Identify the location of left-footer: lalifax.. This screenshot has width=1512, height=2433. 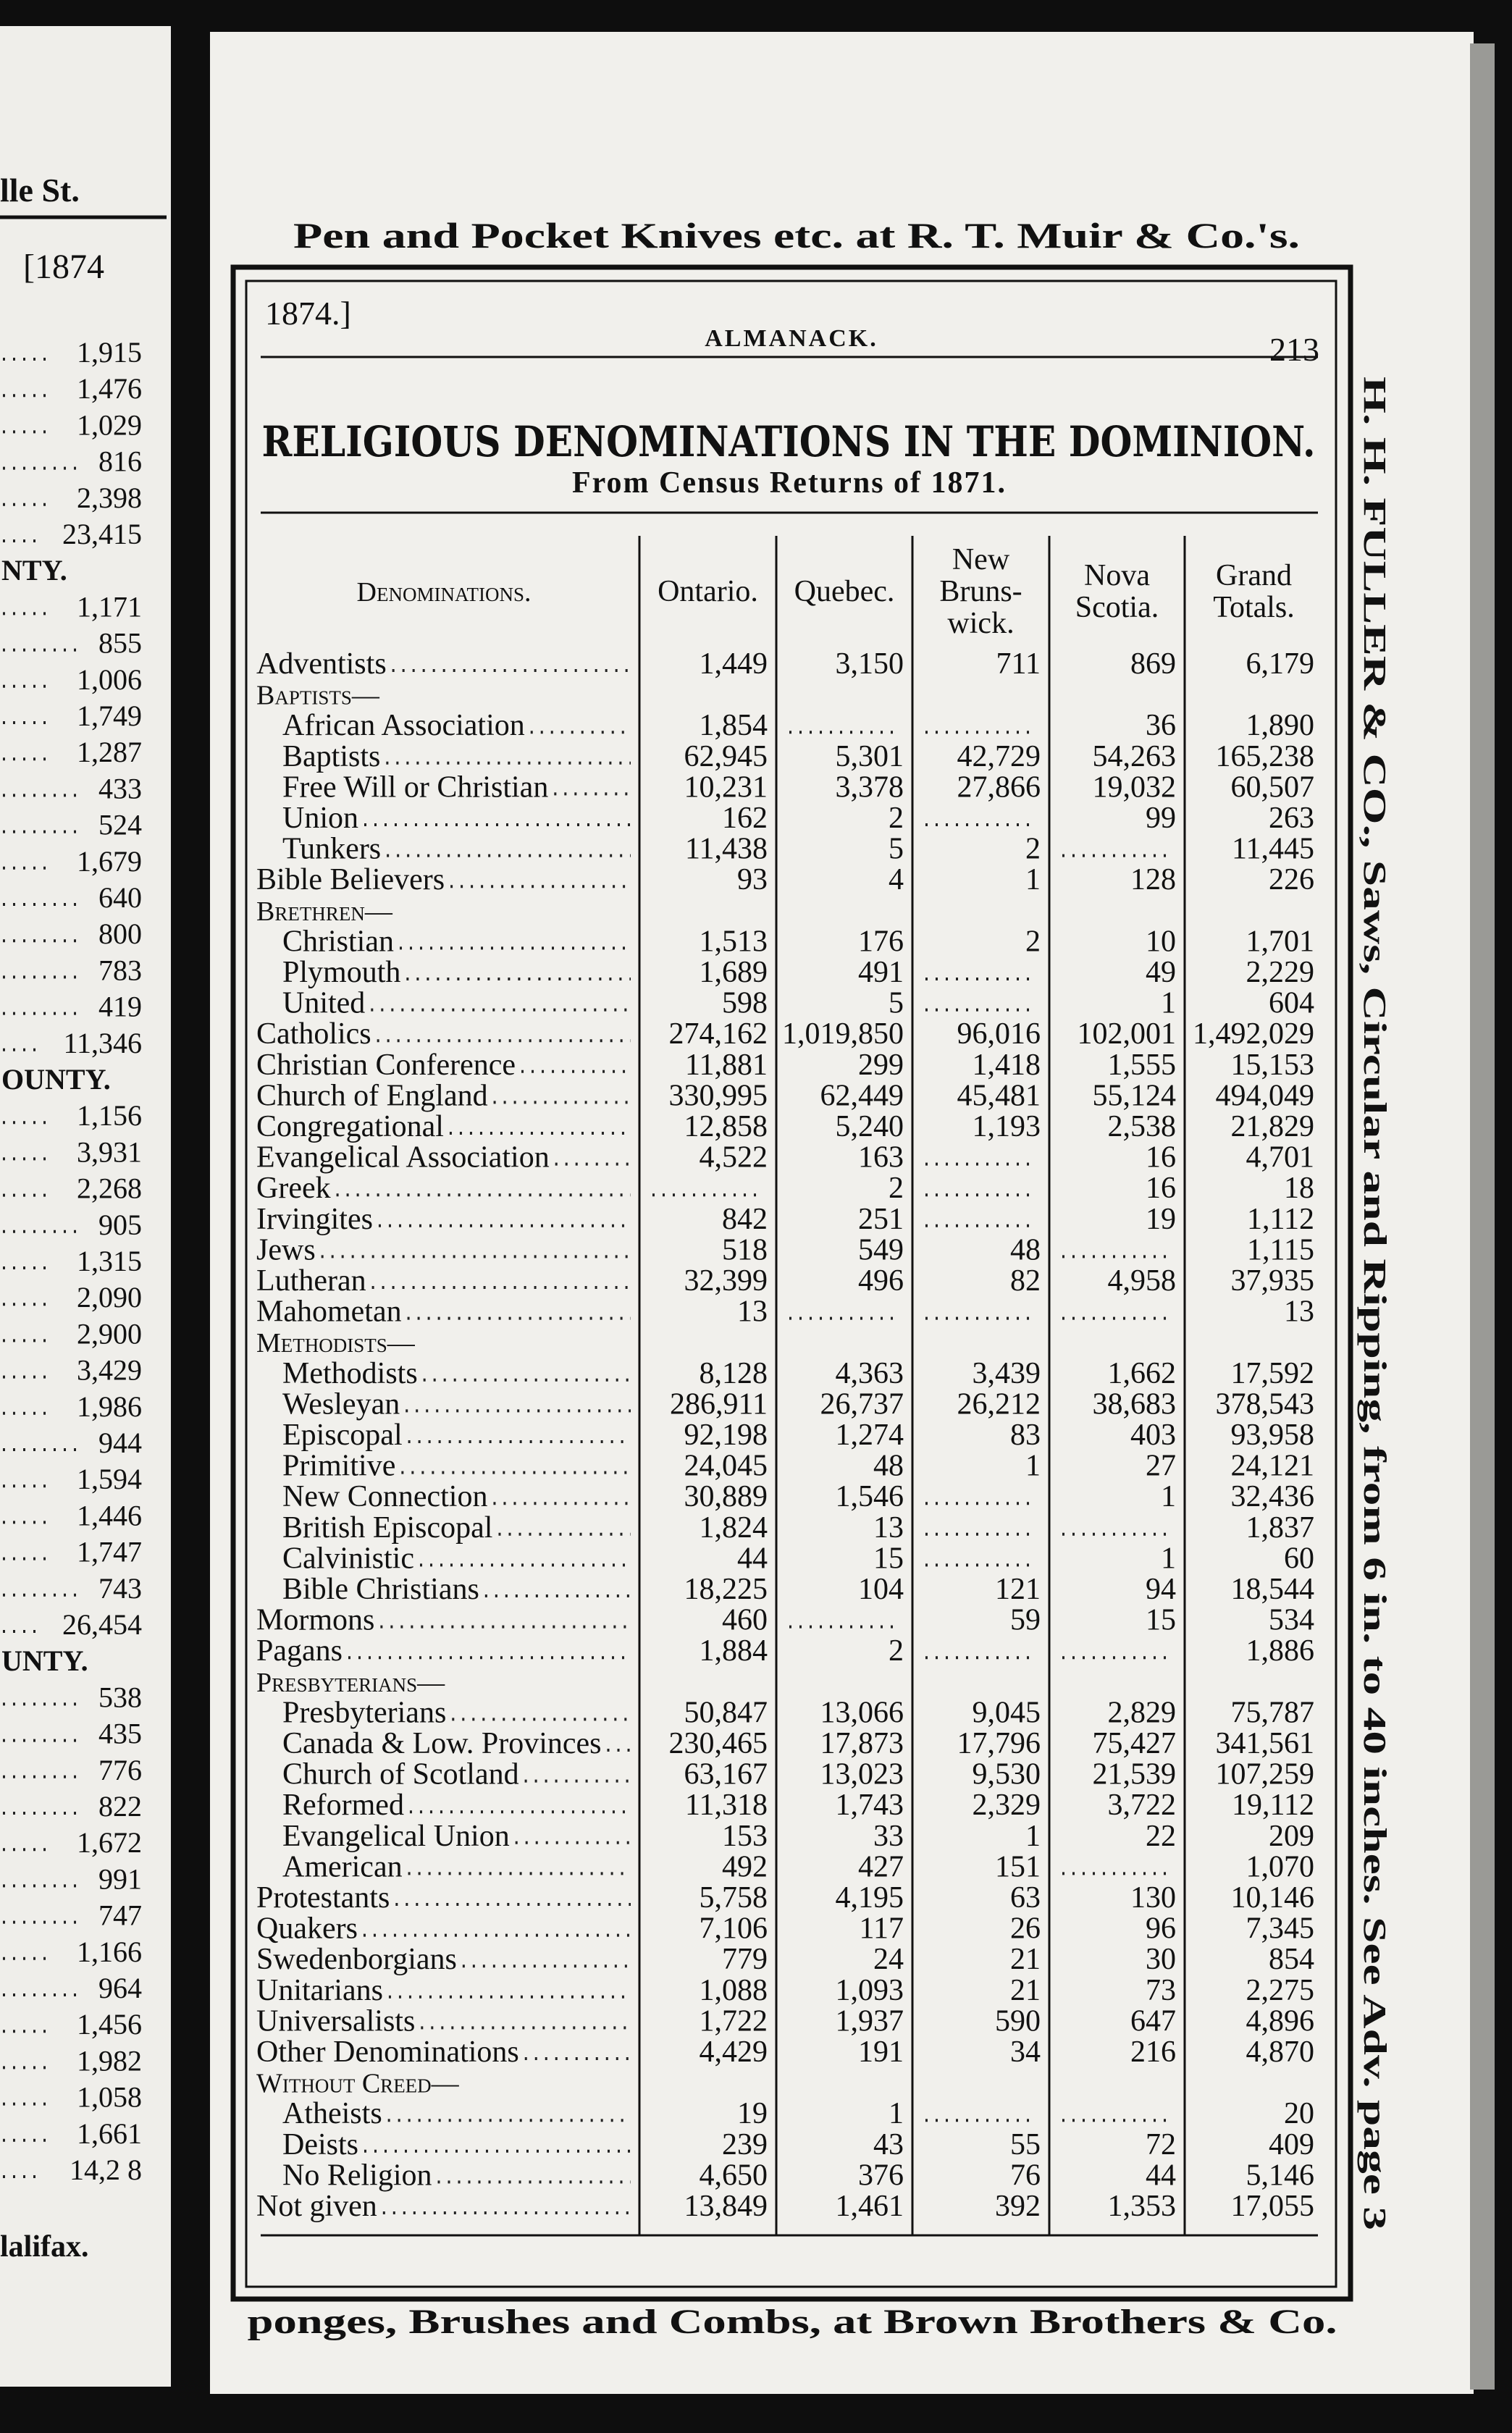
(44, 2247).